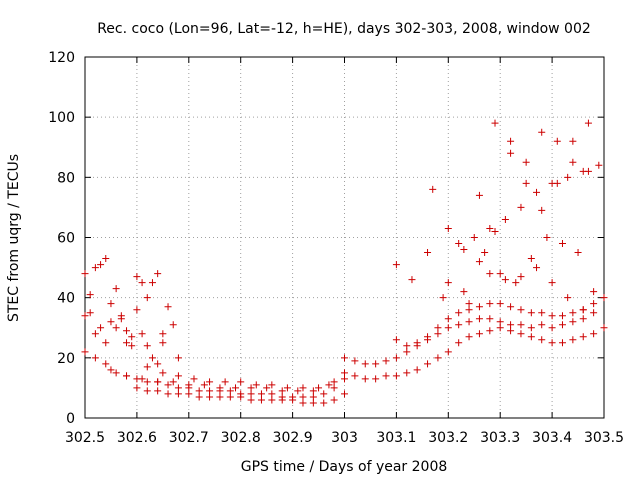 The image size is (640, 480). What do you see at coordinates (604, 438) in the screenshot?
I see `x-tick-label: 303.5` at bounding box center [604, 438].